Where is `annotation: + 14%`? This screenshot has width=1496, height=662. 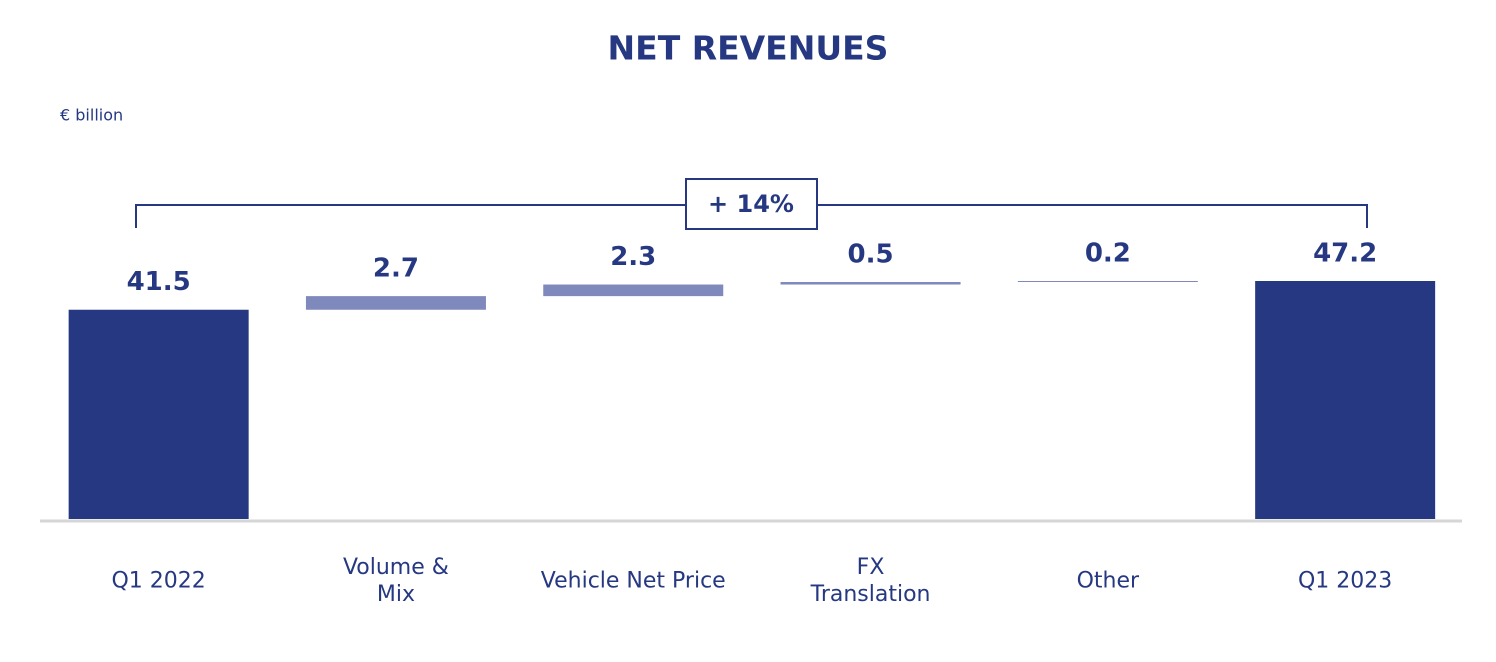 annotation: + 14% is located at coordinates (751, 204).